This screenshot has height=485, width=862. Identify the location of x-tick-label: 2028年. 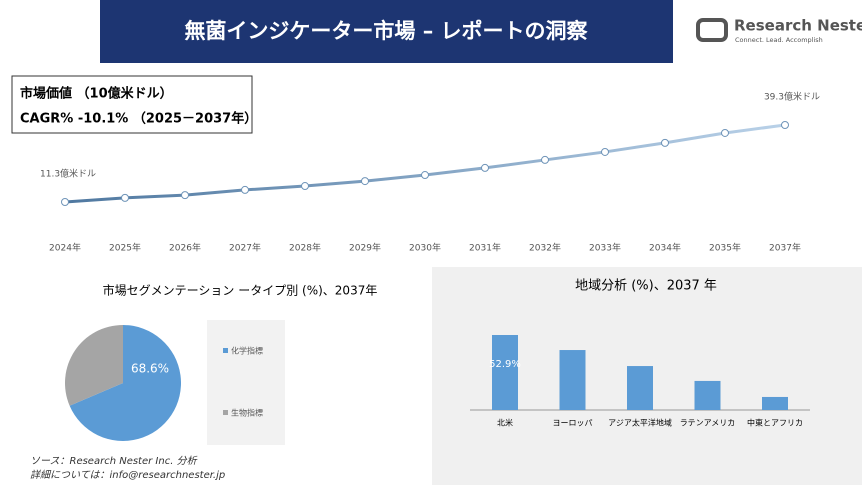
(305, 248).